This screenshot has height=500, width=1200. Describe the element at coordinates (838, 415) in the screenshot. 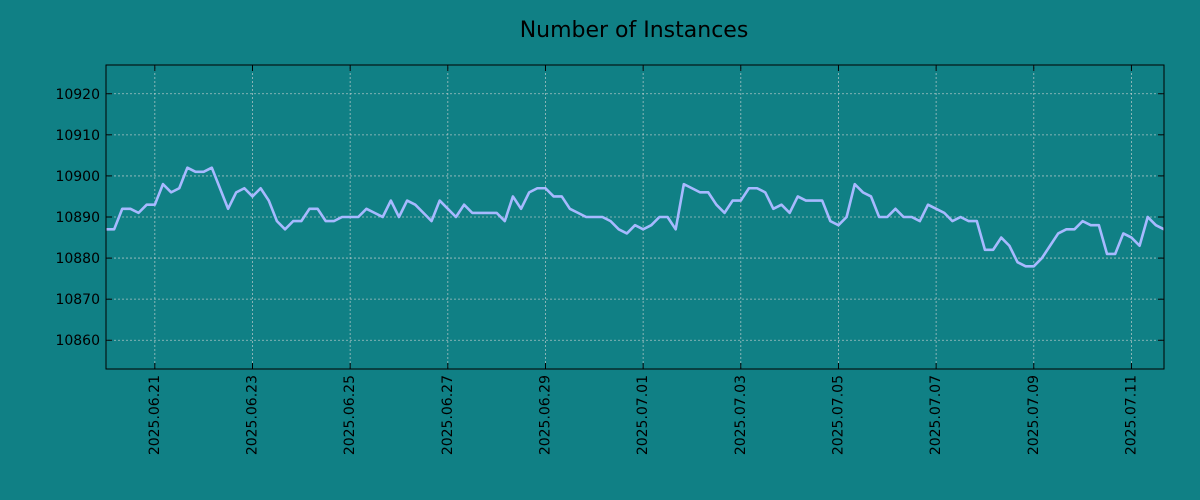

I see `x-tick-label: 2025.07.05` at that location.